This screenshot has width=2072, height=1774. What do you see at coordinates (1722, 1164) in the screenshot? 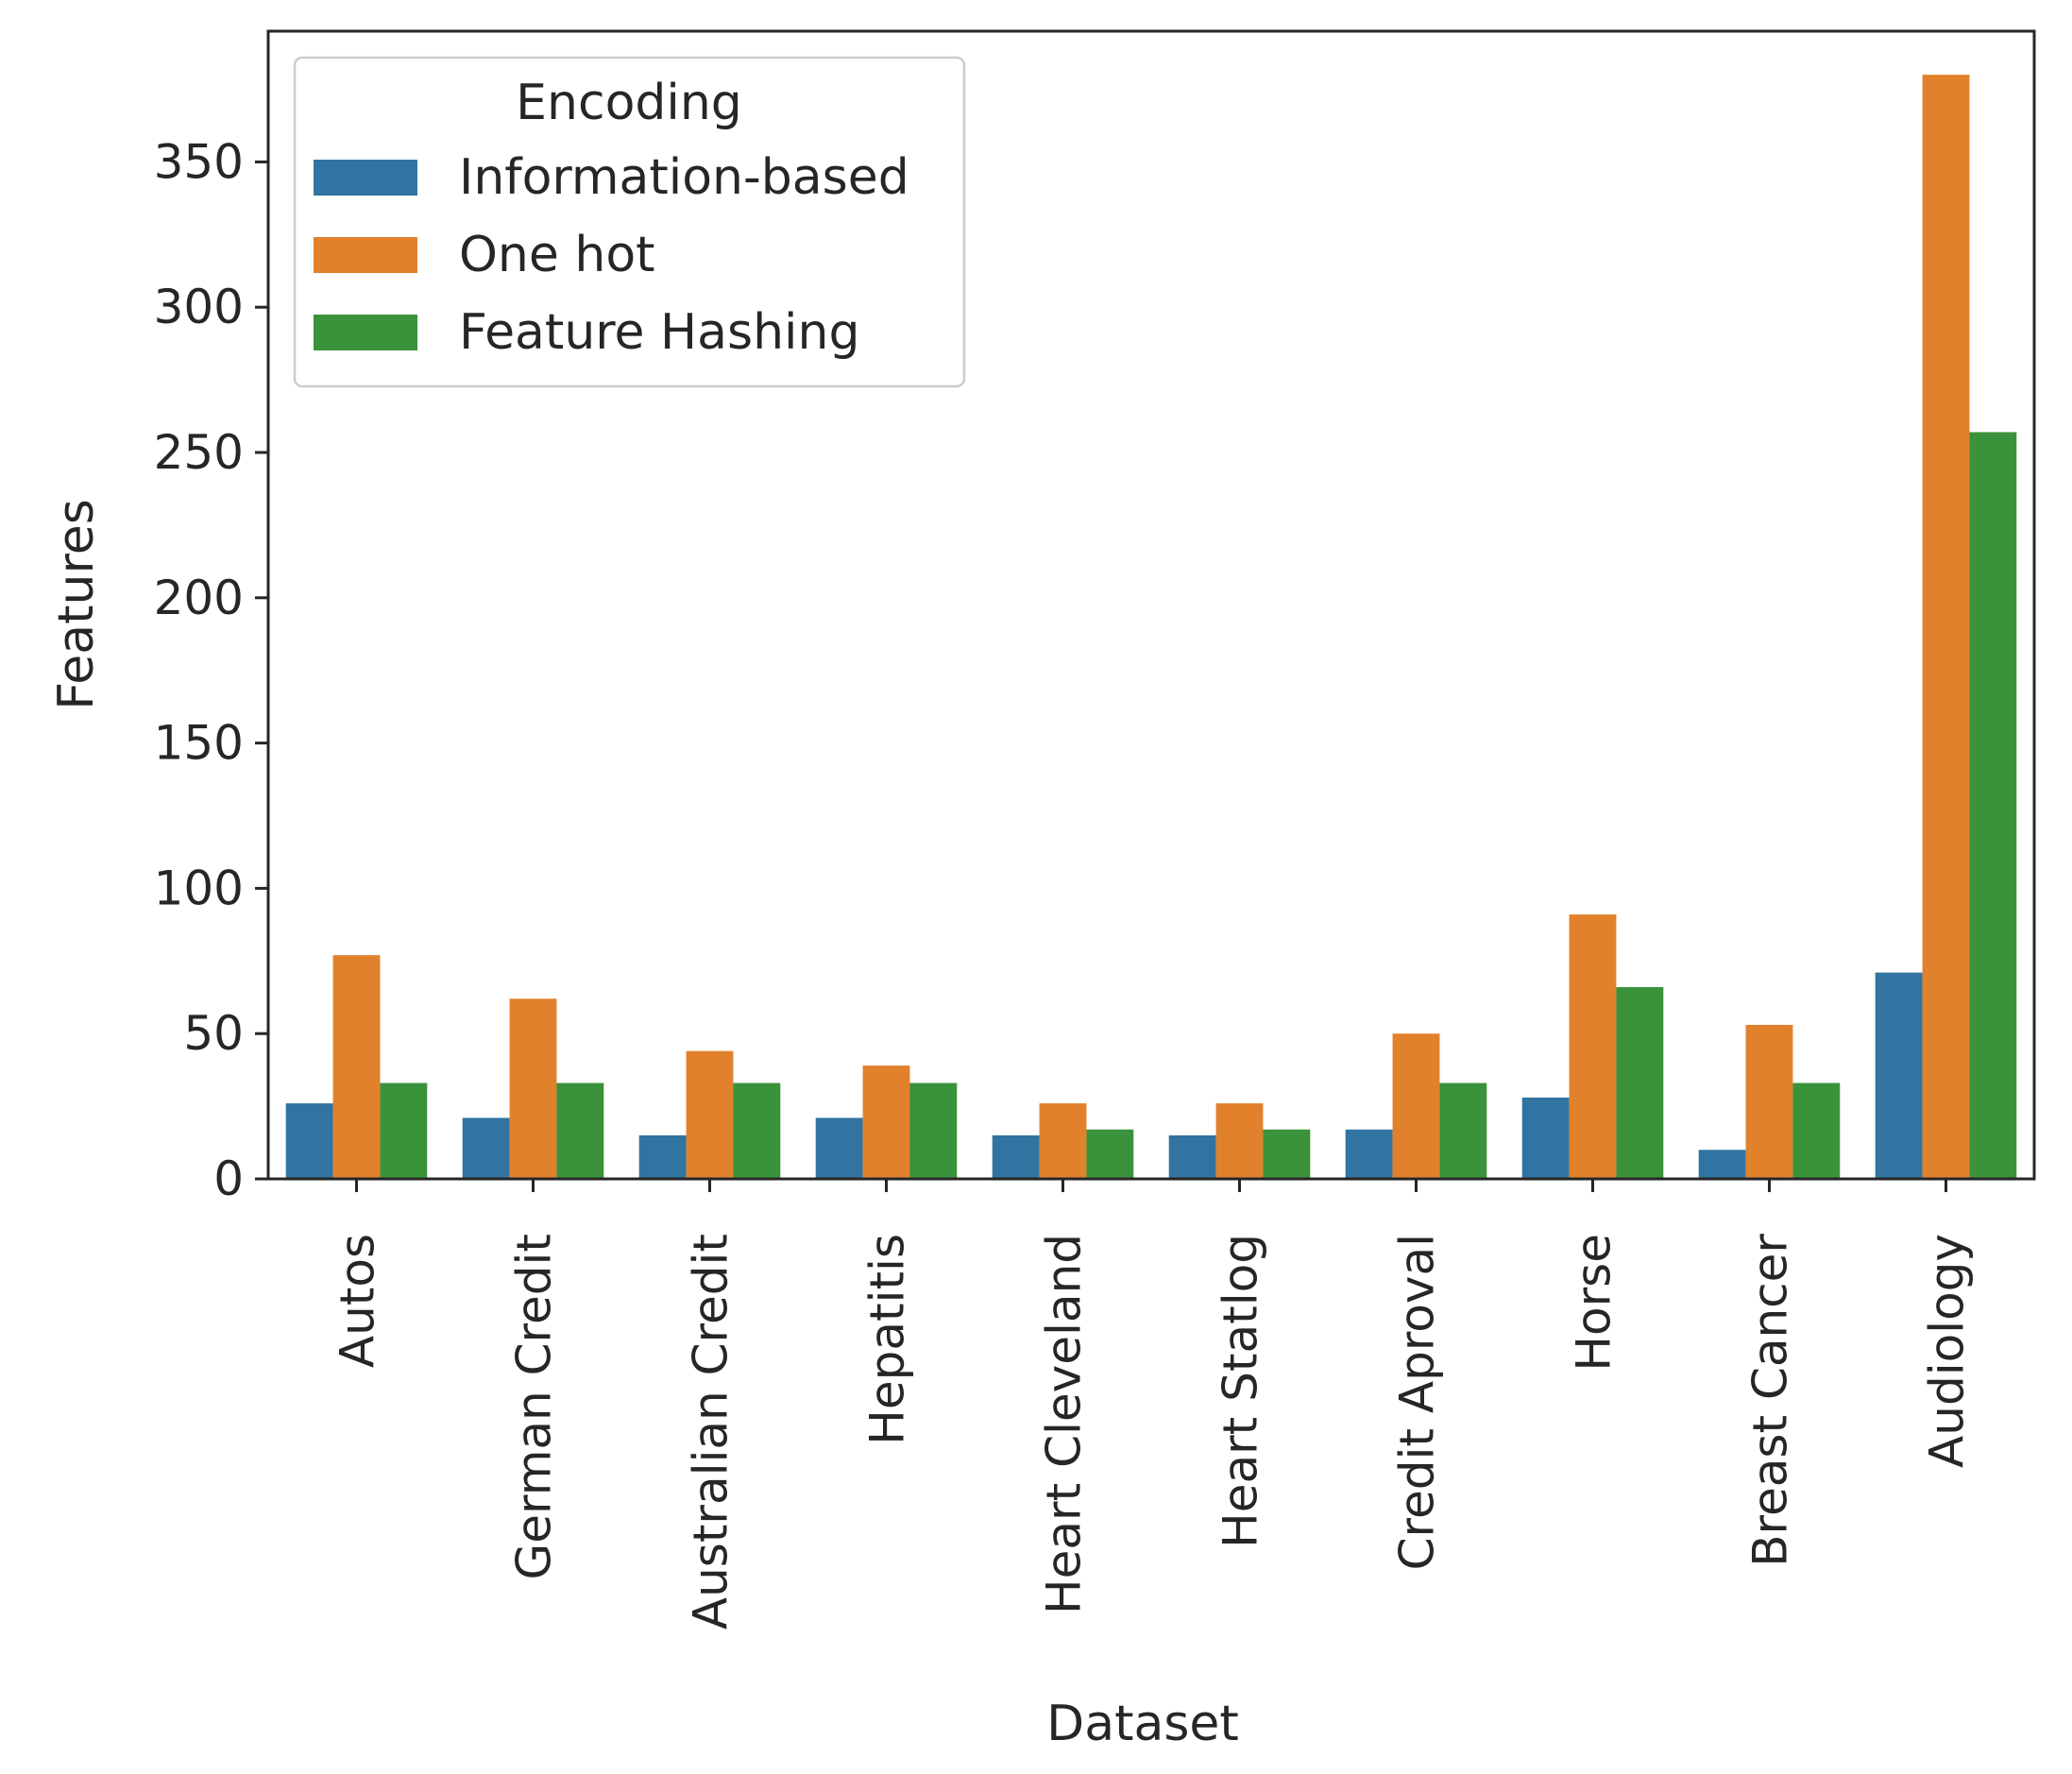
I see `bar-breast-cancer-information-based` at bounding box center [1722, 1164].